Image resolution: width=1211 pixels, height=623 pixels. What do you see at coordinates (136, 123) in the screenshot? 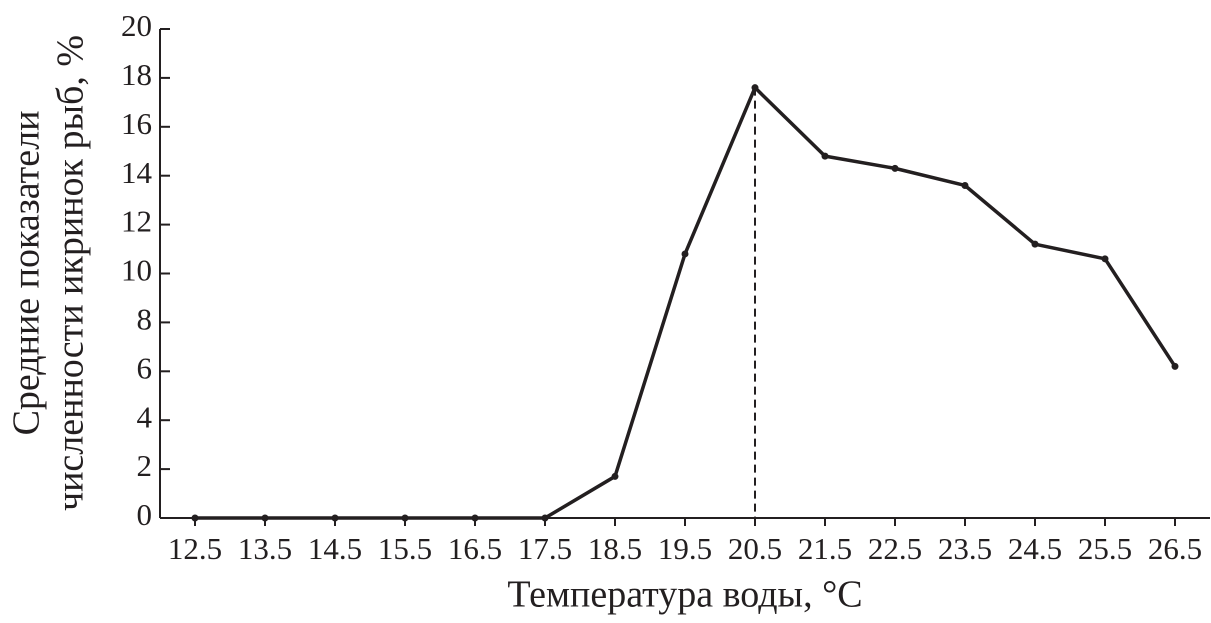
I see `y-tick-label: 16` at bounding box center [136, 123].